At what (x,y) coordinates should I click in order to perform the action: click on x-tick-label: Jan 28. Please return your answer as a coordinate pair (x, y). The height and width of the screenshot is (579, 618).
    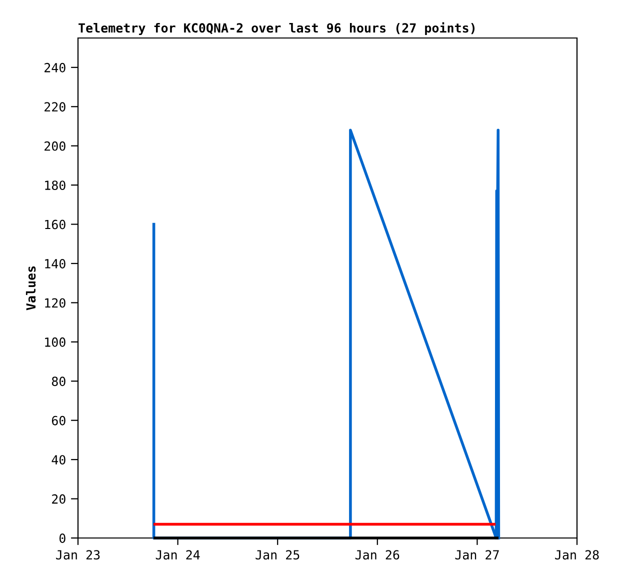
    Looking at the image, I should click on (577, 555).